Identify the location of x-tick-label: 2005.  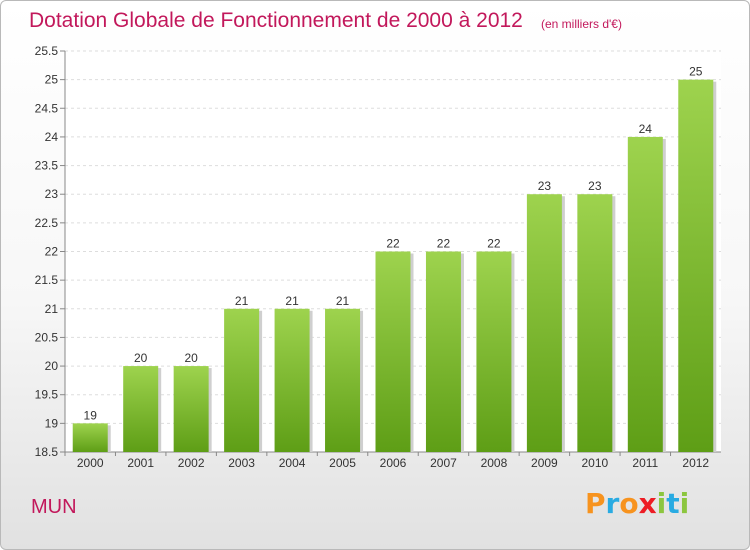
(342, 463).